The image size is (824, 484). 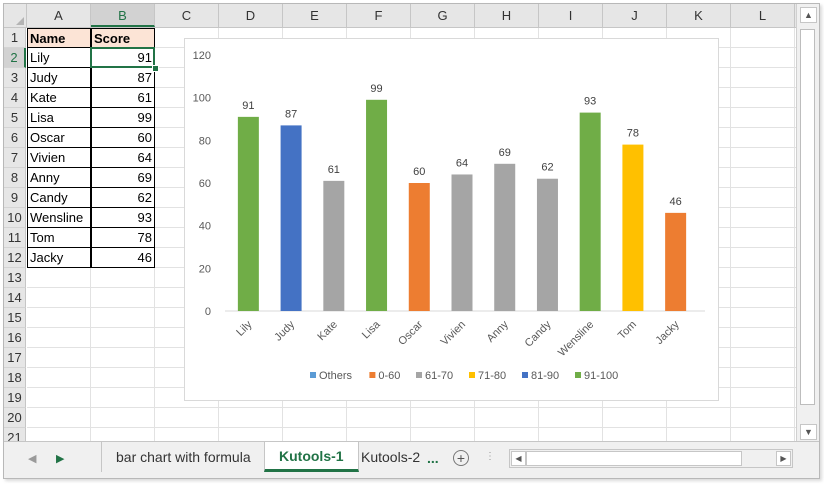 What do you see at coordinates (123, 38) in the screenshot?
I see `header-cell-score: Score` at bounding box center [123, 38].